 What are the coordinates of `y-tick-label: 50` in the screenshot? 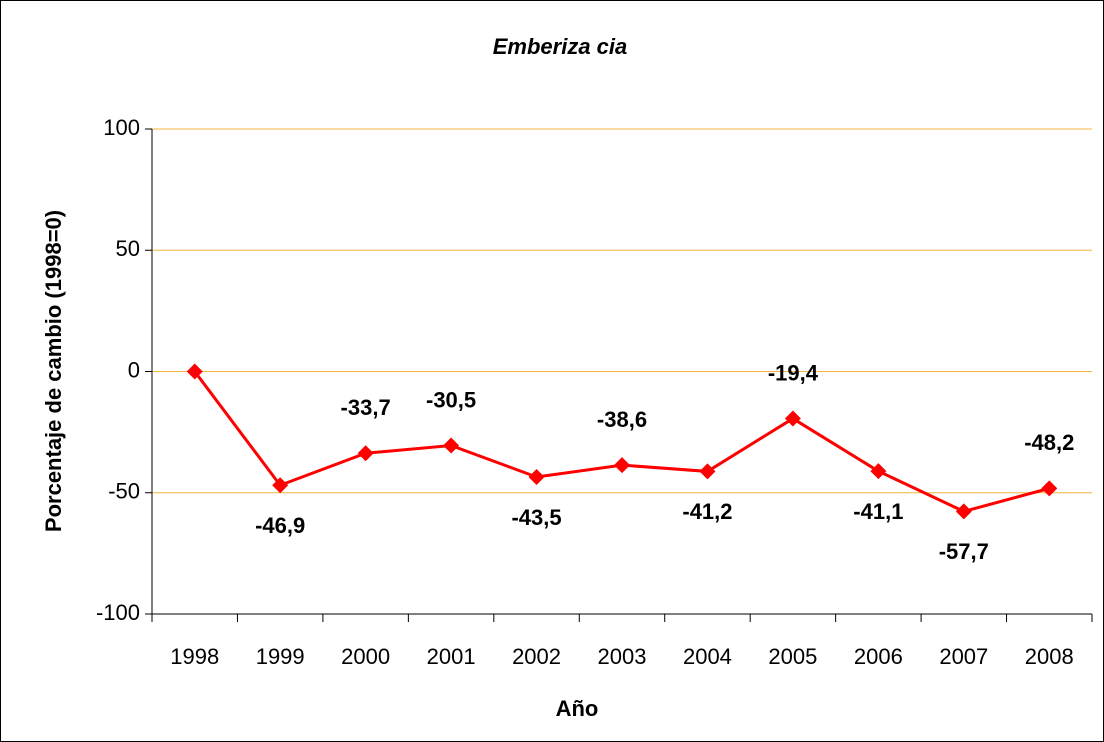 It's located at (128, 248).